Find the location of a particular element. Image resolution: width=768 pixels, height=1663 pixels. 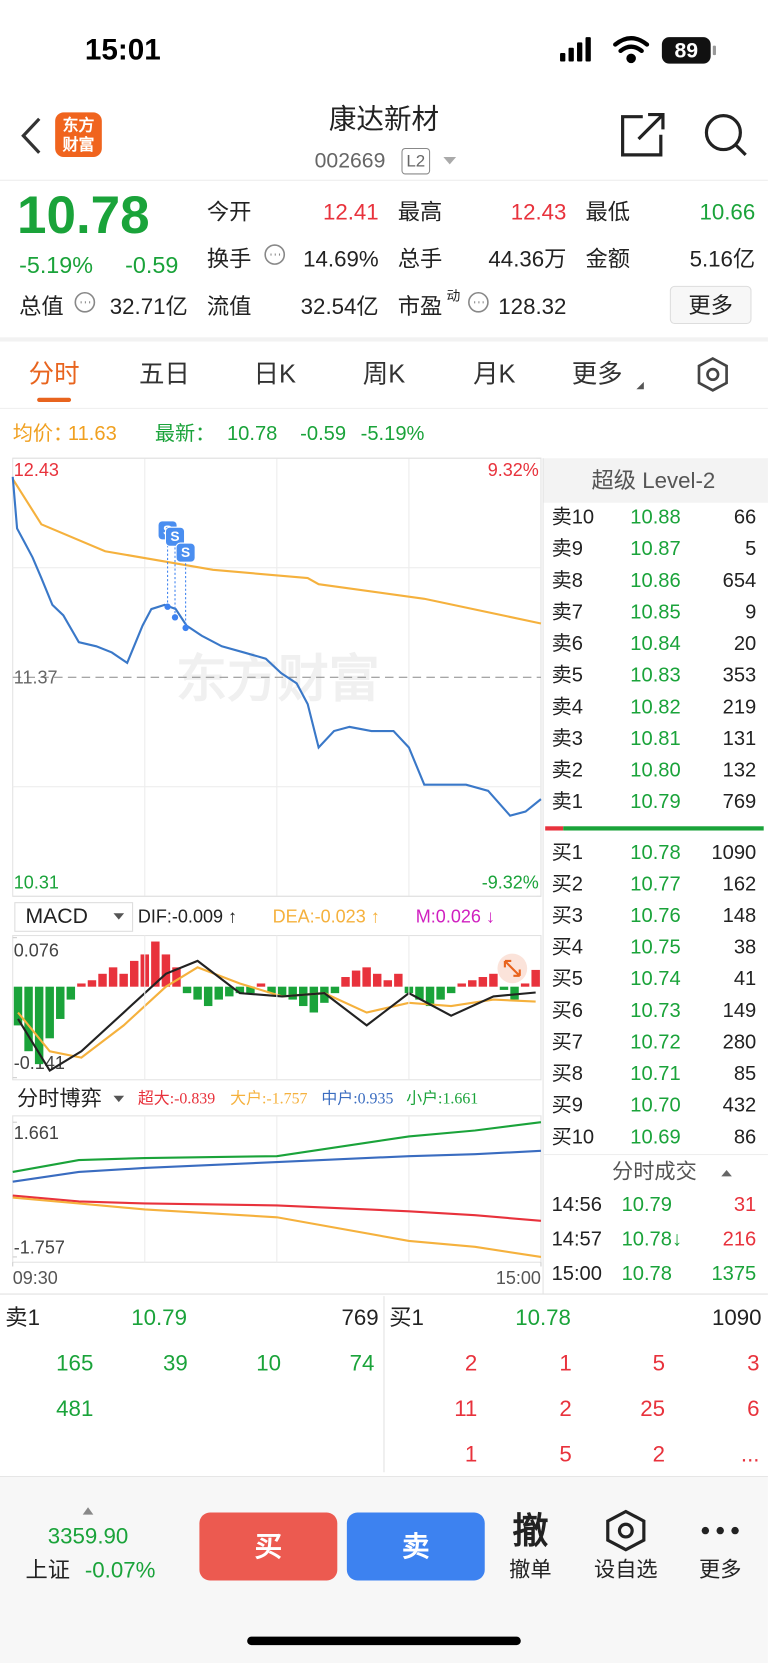

info-icon is located at coordinates (275, 254).